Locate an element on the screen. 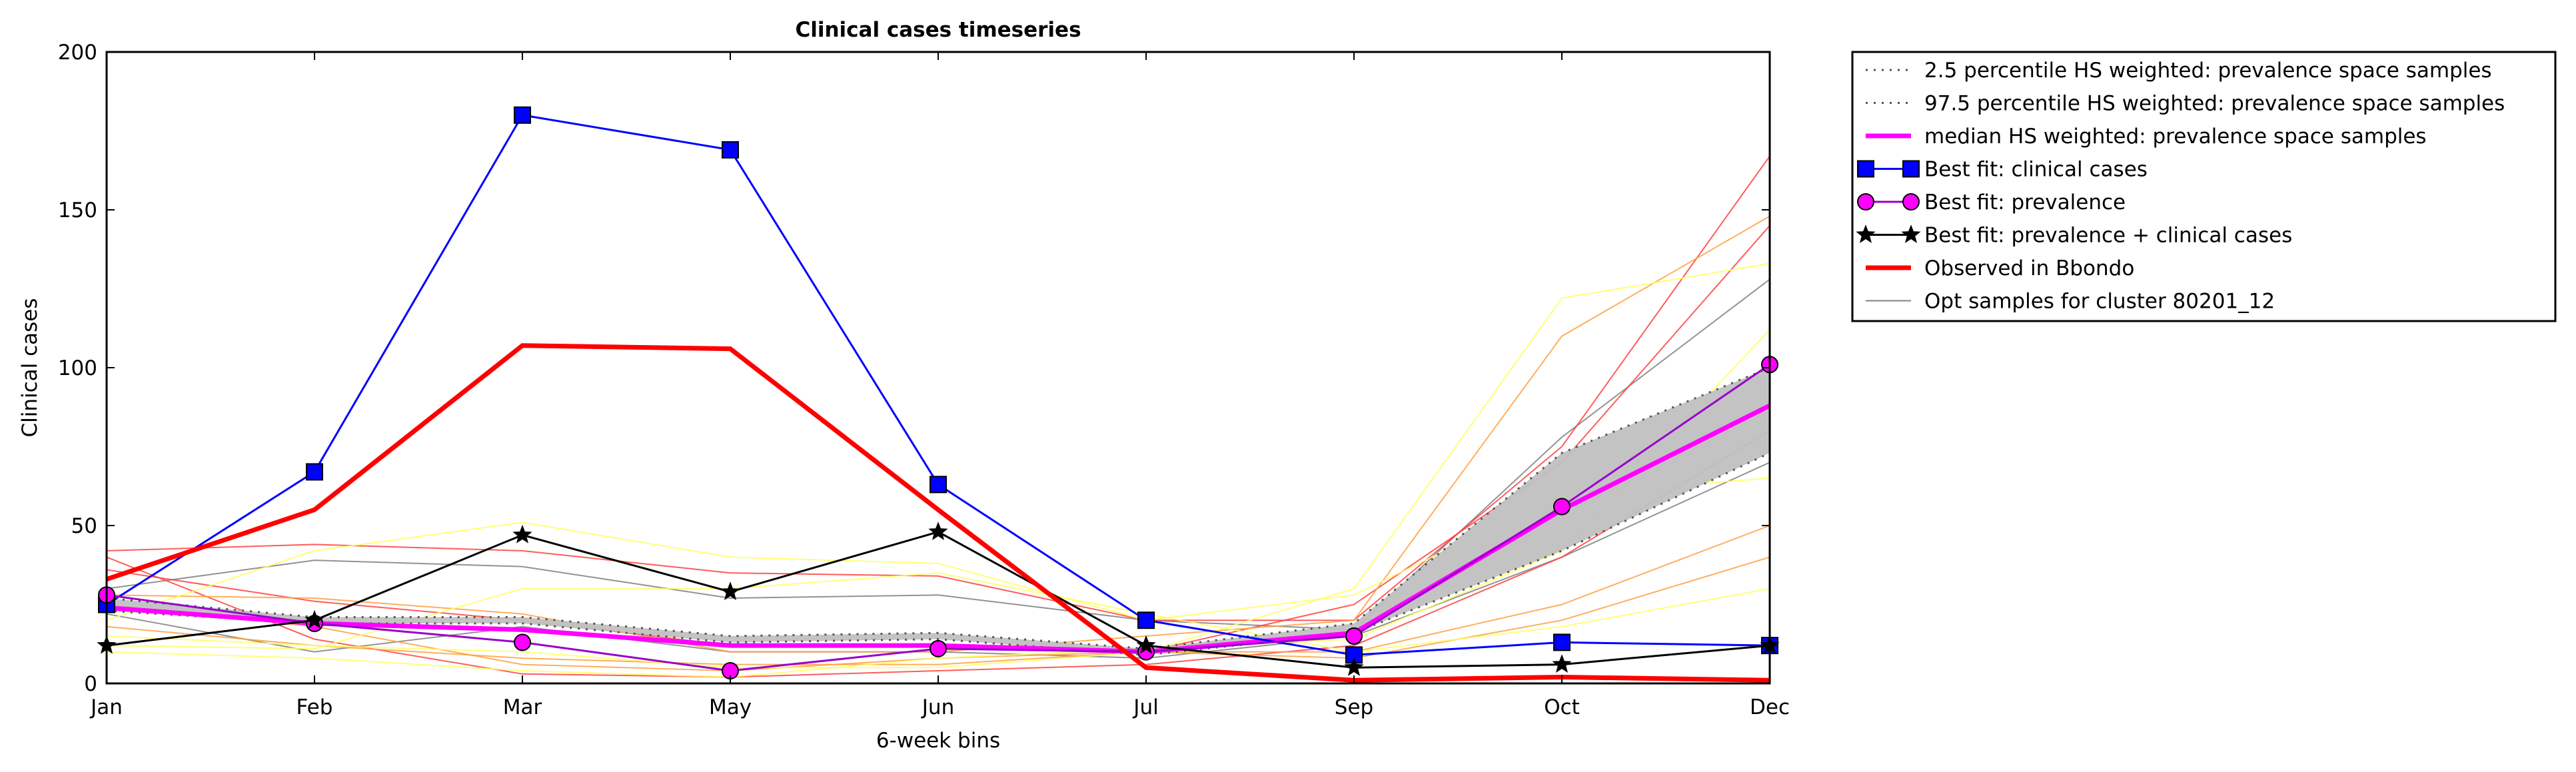 This screenshot has width=2576, height=772. x-tick-label: Feb is located at coordinates (315, 707).